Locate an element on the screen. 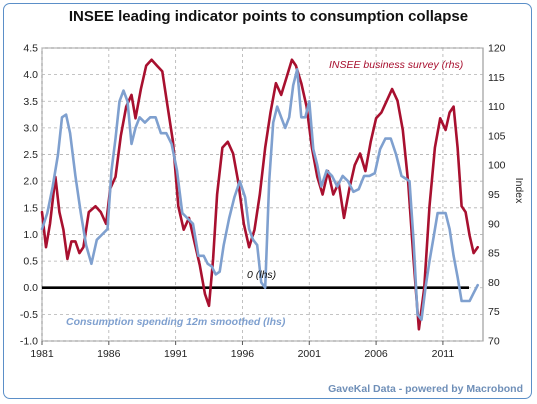 The width and height of the screenshot is (537, 404). y-right-tick-label: 85 is located at coordinates (494, 254).